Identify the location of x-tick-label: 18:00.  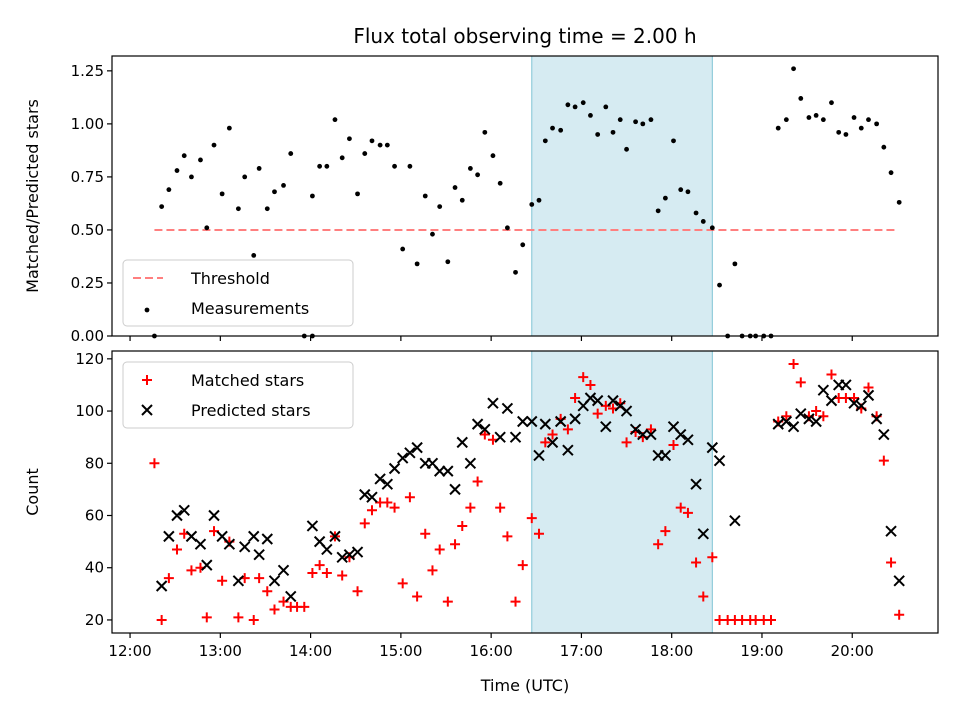
(671, 651).